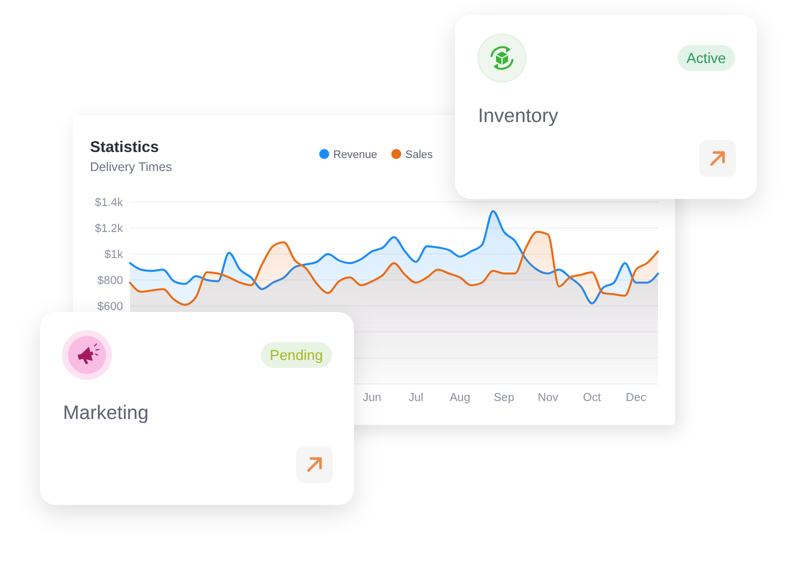  Describe the element at coordinates (296, 356) in the screenshot. I see `annotation: Pending` at that location.